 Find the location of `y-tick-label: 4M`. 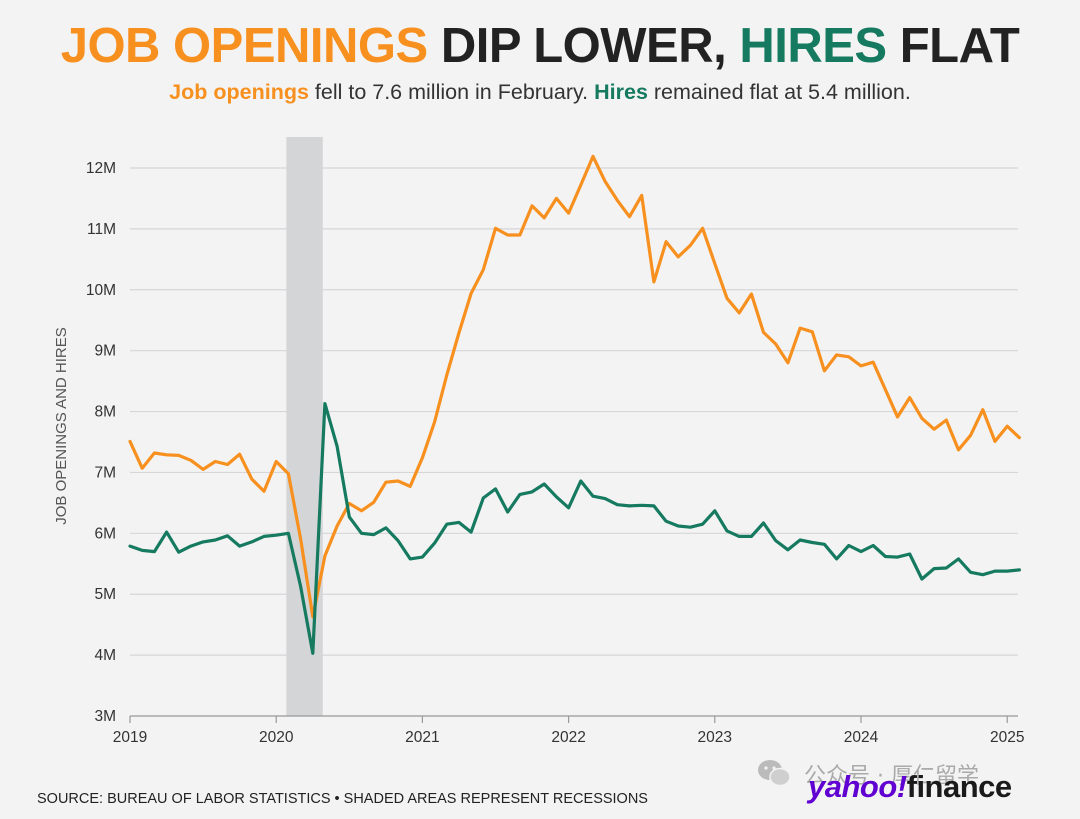

y-tick-label: 4M is located at coordinates (105, 655).